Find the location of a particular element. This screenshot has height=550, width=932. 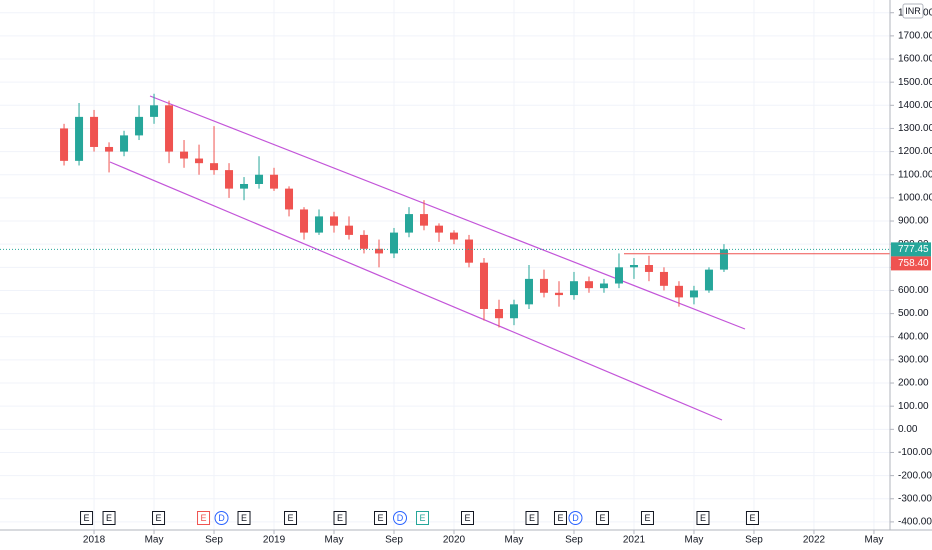

price-label-box is located at coordinates (911, 249).